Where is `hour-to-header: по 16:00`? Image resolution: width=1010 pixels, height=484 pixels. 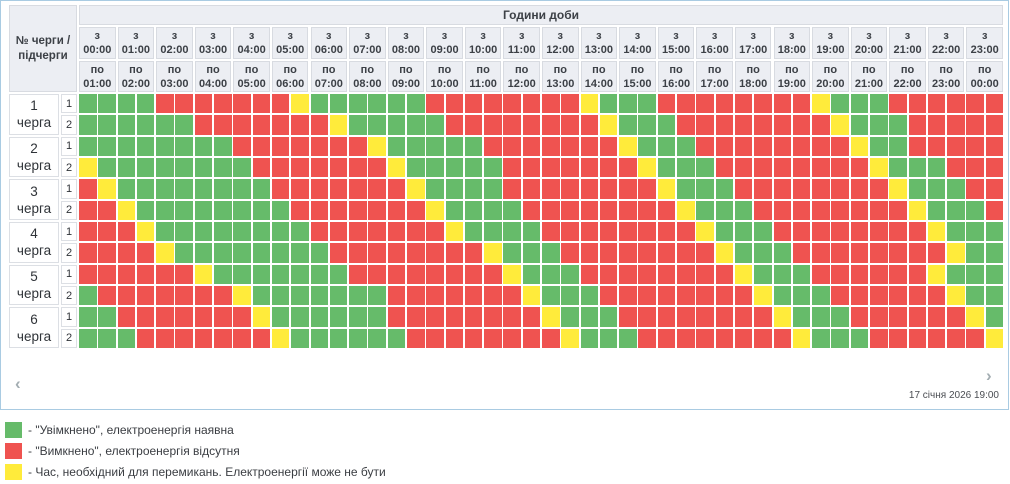 hour-to-header: по 16:00 is located at coordinates (676, 76).